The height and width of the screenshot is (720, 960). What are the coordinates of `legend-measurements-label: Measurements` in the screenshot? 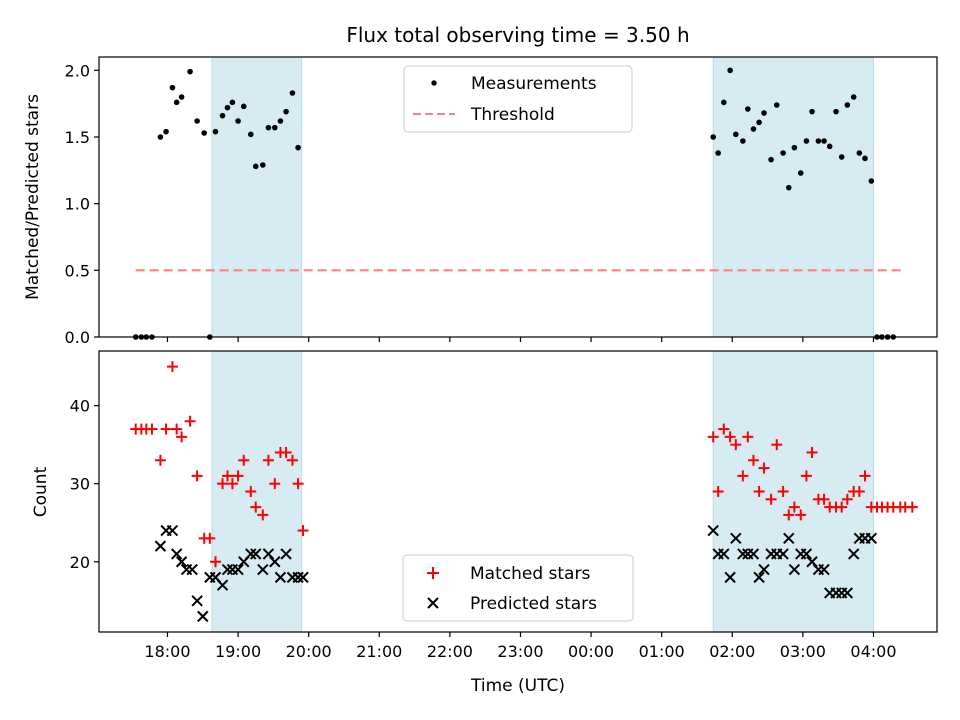 It's located at (534, 84).